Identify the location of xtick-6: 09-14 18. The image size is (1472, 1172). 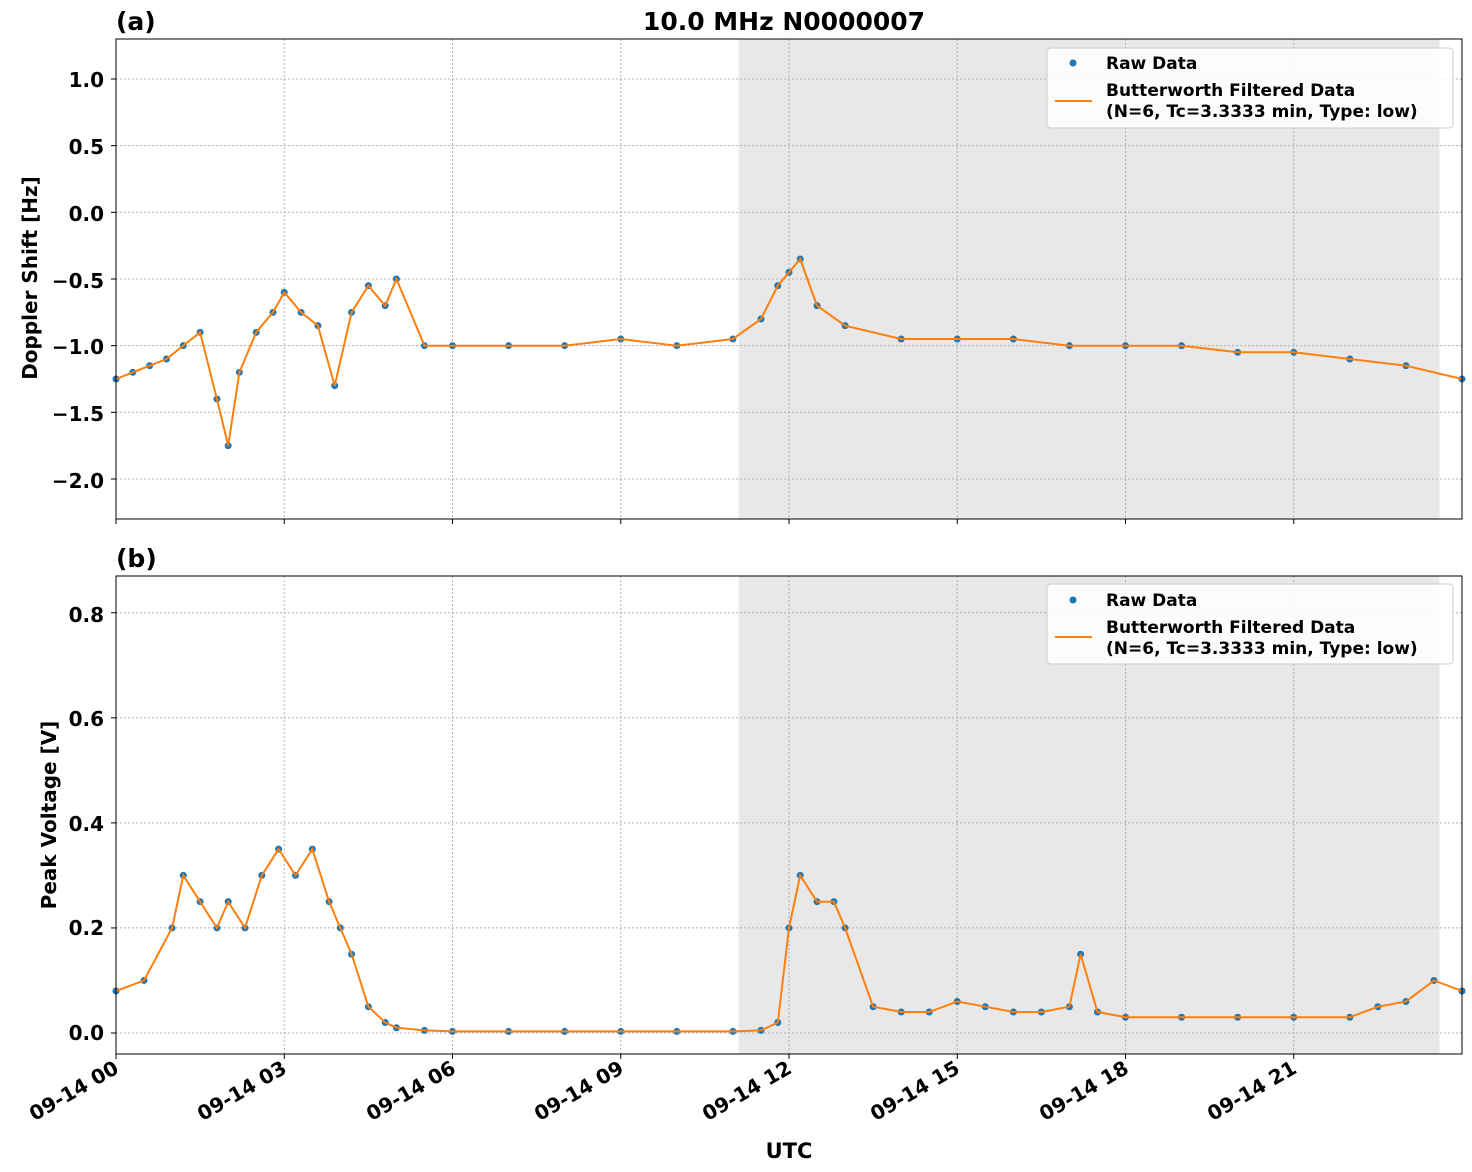
(1084, 1091).